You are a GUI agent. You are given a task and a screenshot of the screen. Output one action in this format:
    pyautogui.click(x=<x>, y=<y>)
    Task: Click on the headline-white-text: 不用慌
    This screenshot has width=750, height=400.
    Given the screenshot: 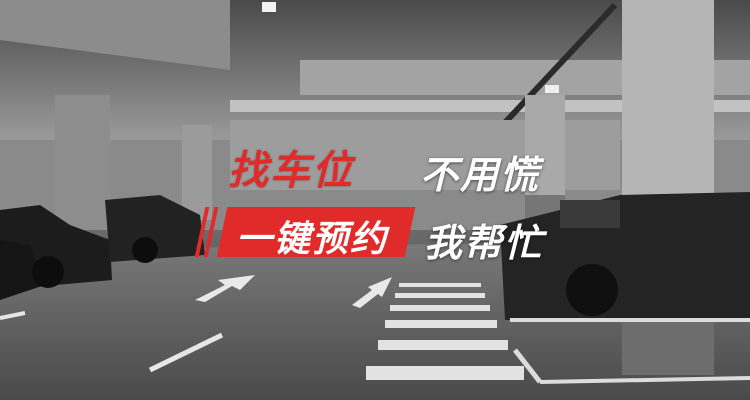 What is the action you would take?
    pyautogui.click(x=480, y=175)
    